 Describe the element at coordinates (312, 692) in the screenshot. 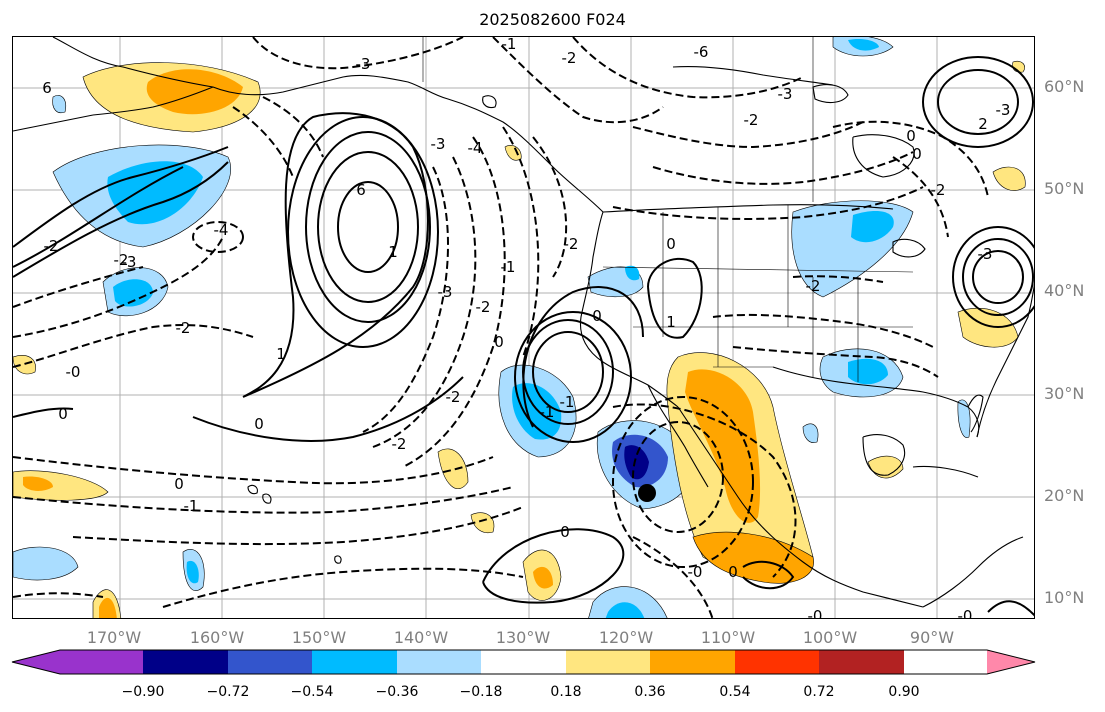

I see `colorbar-tick: −0.54` at that location.